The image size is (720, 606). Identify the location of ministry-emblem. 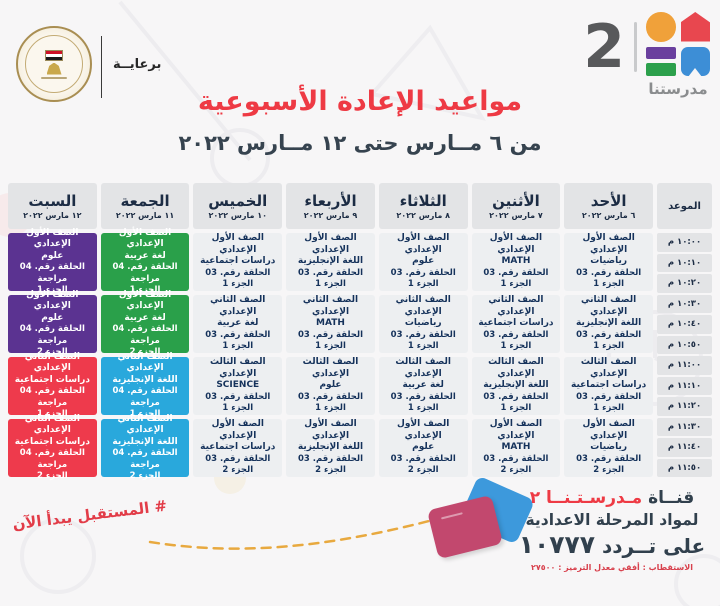
(54, 64).